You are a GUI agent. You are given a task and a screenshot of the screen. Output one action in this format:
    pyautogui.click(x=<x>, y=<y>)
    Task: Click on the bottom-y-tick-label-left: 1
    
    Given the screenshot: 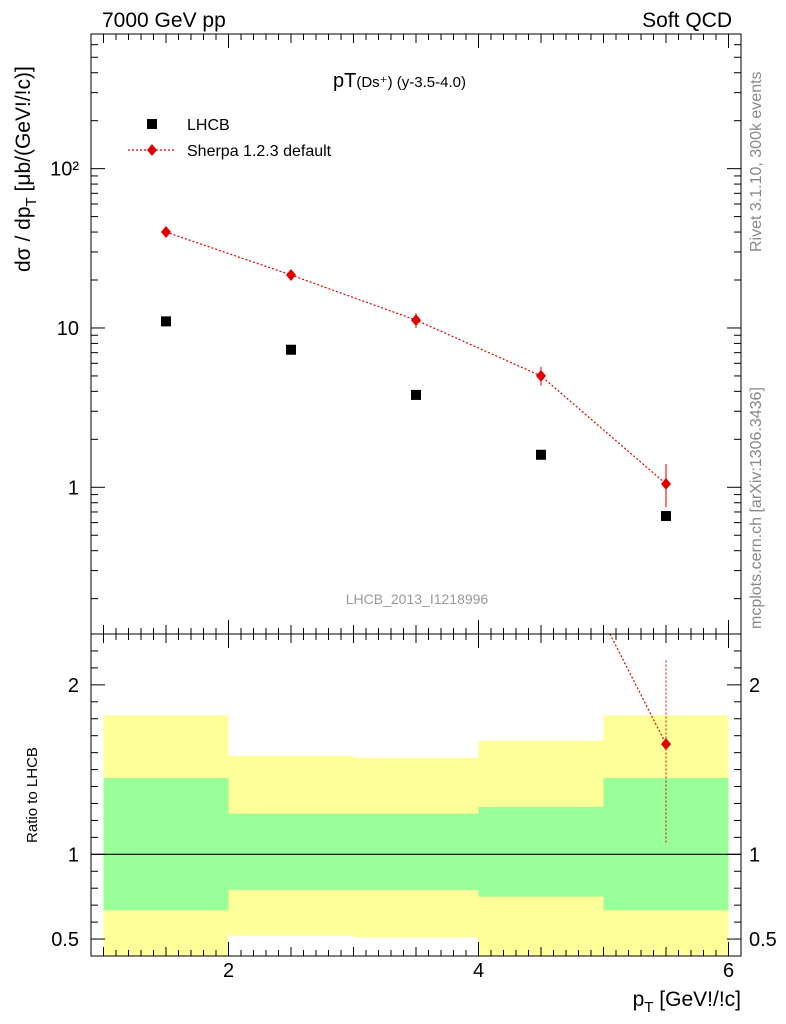 What is the action you would take?
    pyautogui.click(x=73, y=855)
    